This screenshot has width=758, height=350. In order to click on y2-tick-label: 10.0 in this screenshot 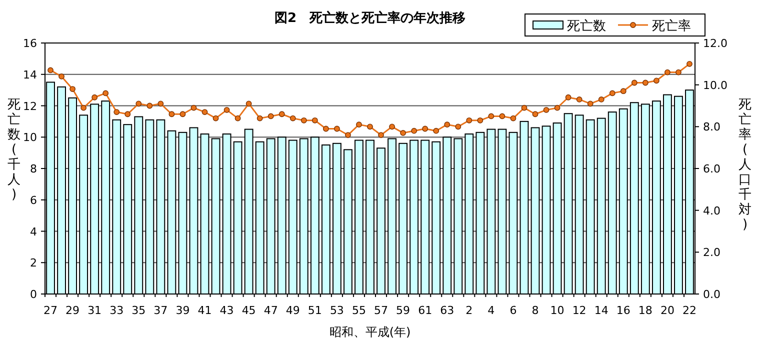, I will do `click(715, 85)`.